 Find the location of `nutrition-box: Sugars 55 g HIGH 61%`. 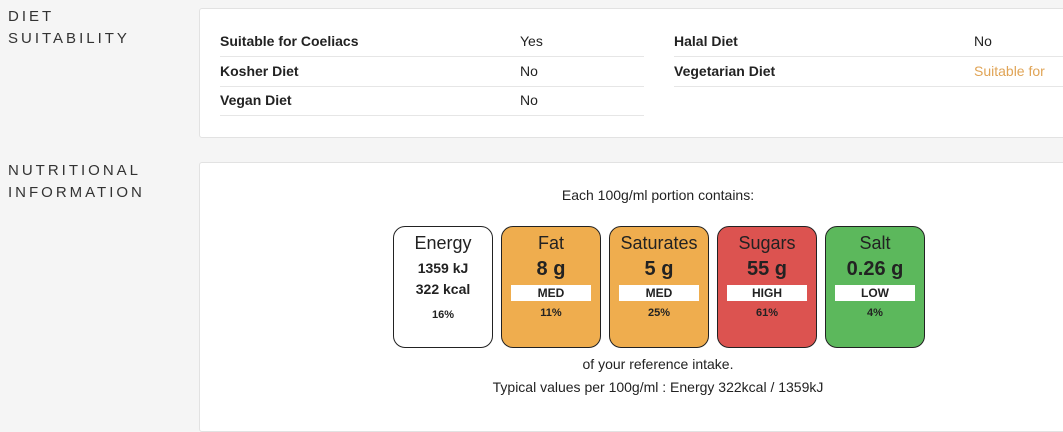

nutrition-box: Sugars 55 g HIGH 61% is located at coordinates (767, 287).